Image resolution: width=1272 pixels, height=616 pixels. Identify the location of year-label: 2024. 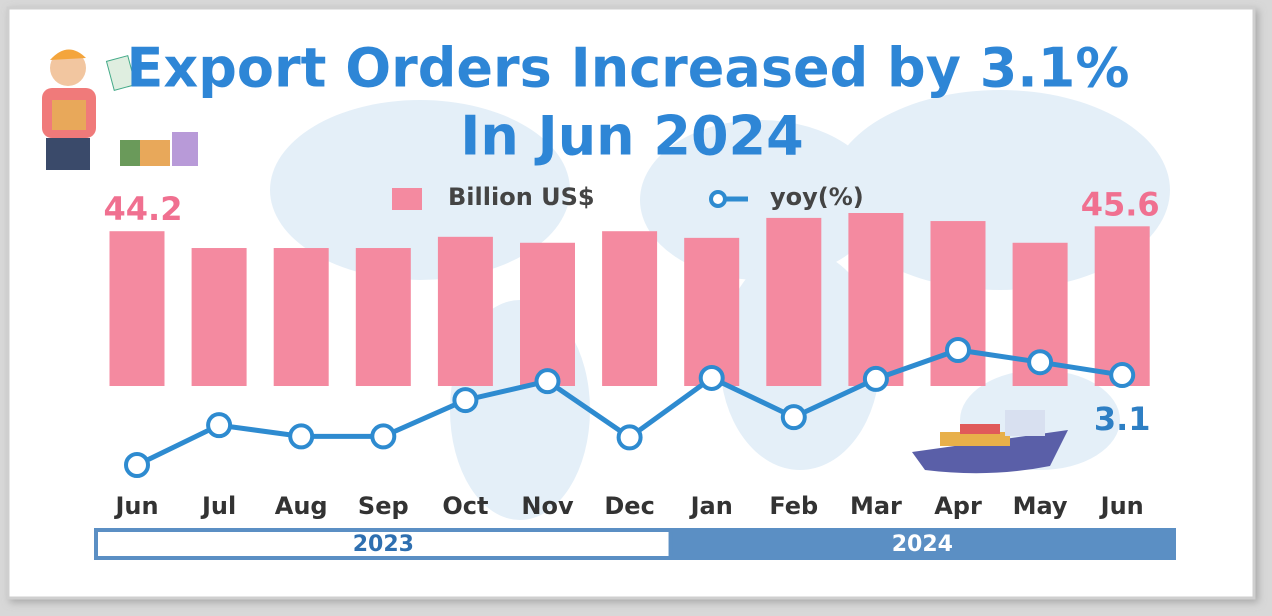
(922, 544).